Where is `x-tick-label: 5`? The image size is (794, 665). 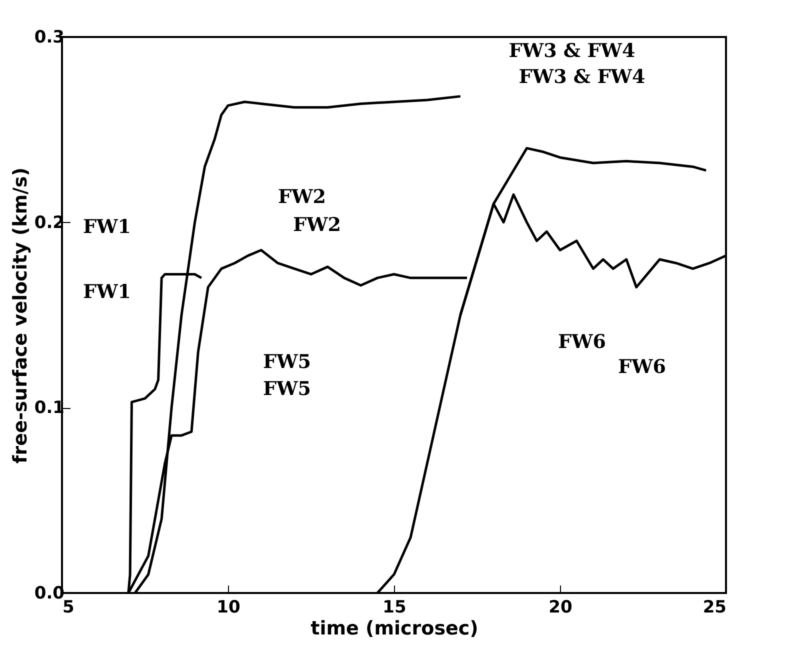
x-tick-label: 5 is located at coordinates (68, 608).